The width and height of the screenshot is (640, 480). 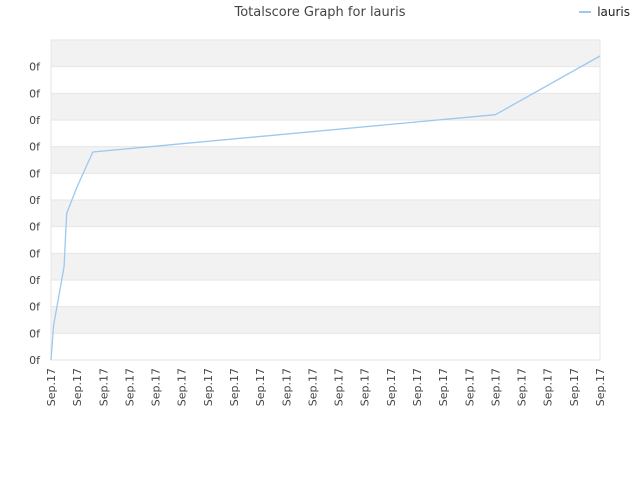 I want to click on legend: lauris, so click(x=604, y=12).